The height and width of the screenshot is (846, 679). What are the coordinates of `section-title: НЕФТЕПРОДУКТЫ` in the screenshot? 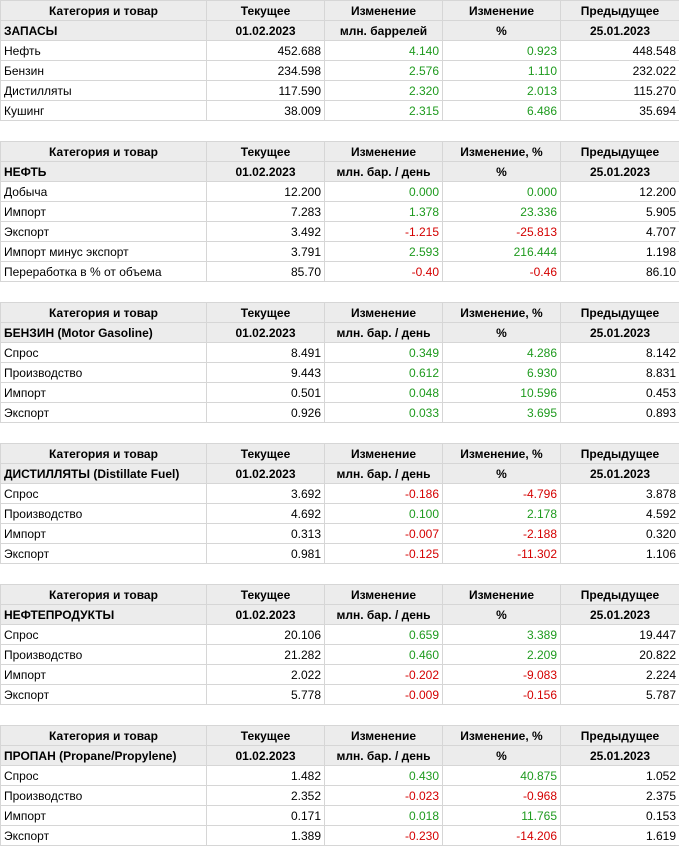 It's located at (104, 615).